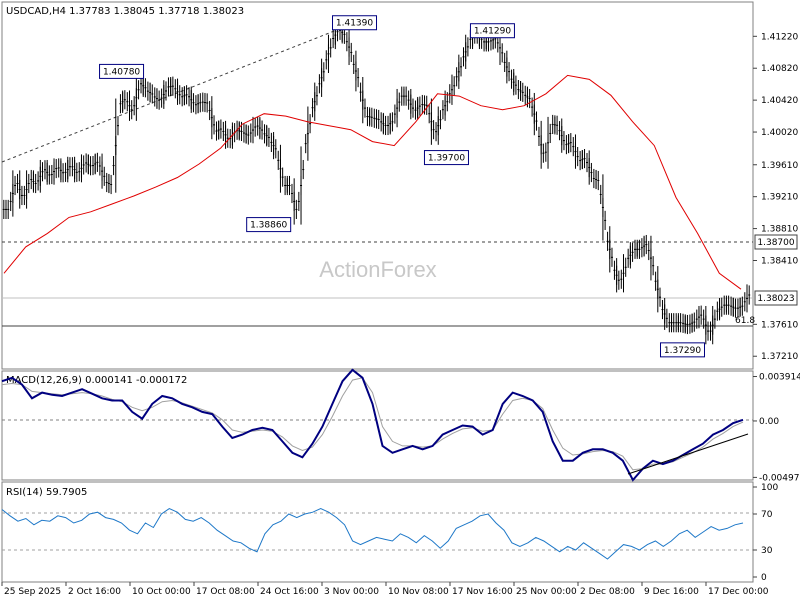 The width and height of the screenshot is (800, 600). What do you see at coordinates (745, 321) in the screenshot?
I see `fib-618-label: 61.8` at bounding box center [745, 321].